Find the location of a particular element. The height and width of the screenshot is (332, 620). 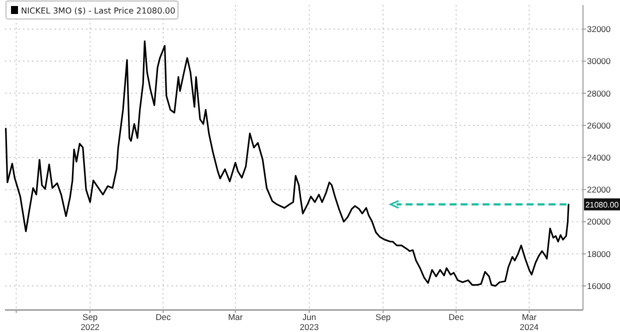

annotation: 21080.00 is located at coordinates (602, 205).